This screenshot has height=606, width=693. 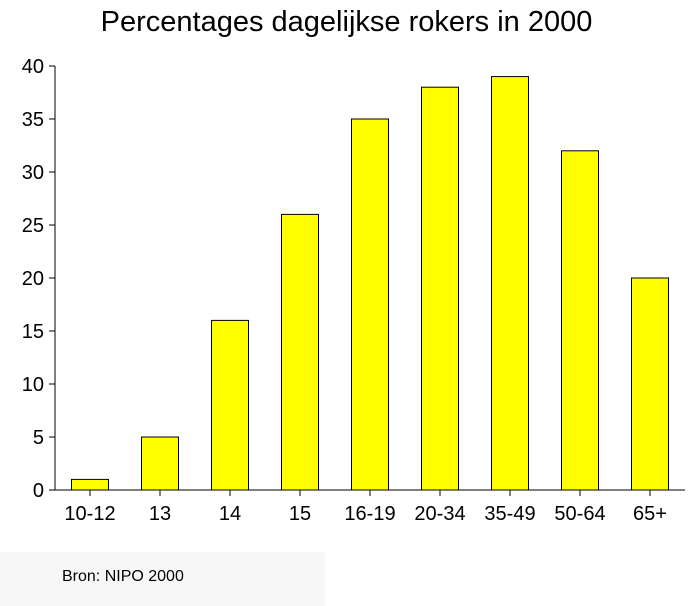 I want to click on y-tick-label: 40, so click(x=33, y=67).